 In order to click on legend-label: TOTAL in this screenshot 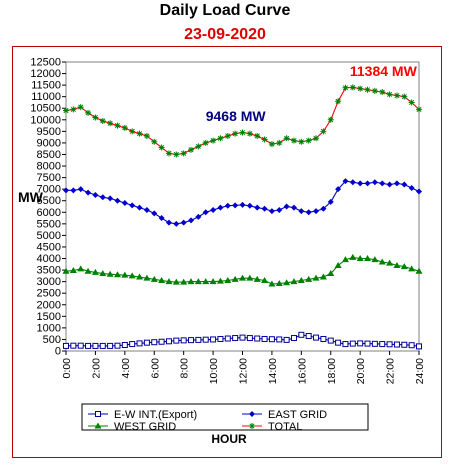, I will do `click(285, 427)`.